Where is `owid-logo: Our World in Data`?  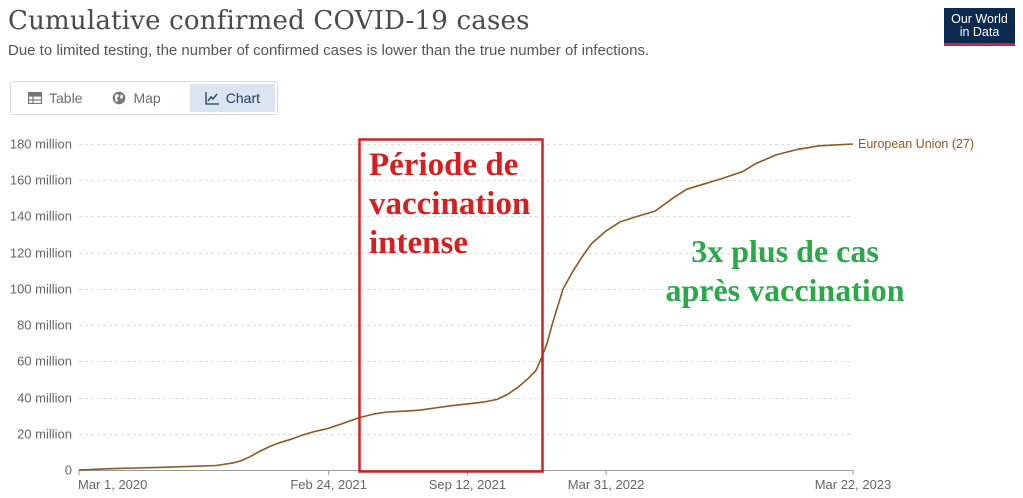
owid-logo: Our World in Data is located at coordinates (979, 27).